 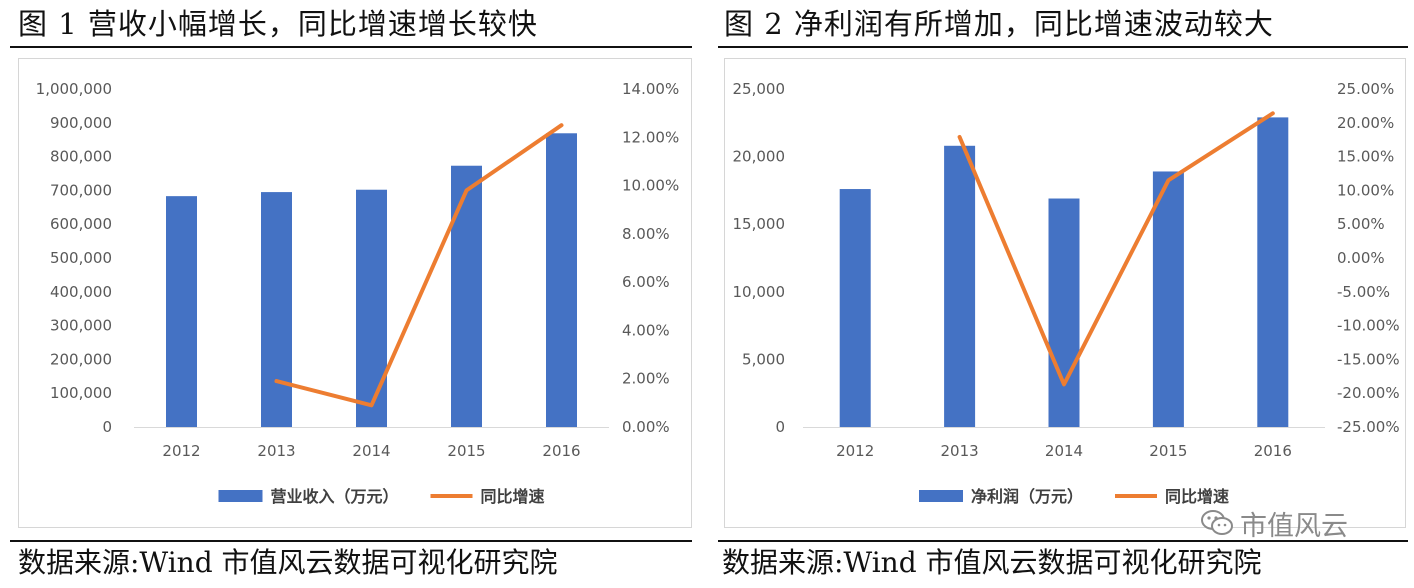 What do you see at coordinates (646, 282) in the screenshot?
I see `y-right-tick-label: 6.00%` at bounding box center [646, 282].